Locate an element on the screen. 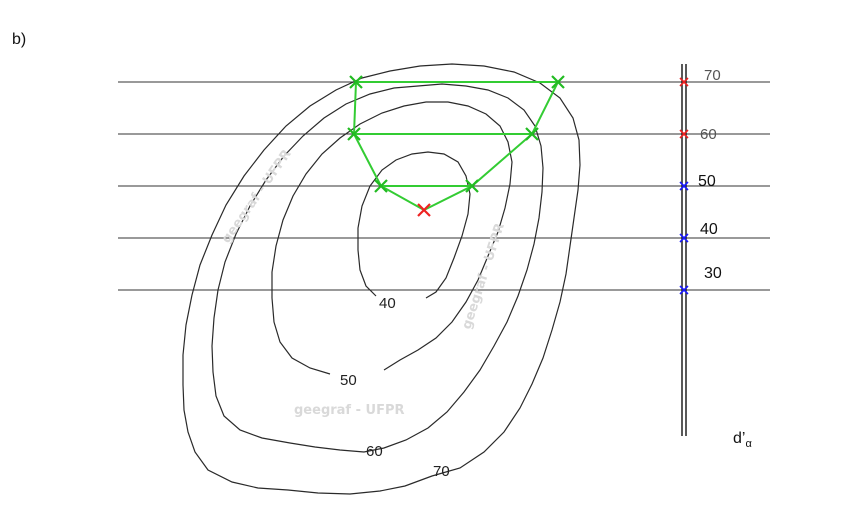  marker-red-summit is located at coordinates (424, 210).